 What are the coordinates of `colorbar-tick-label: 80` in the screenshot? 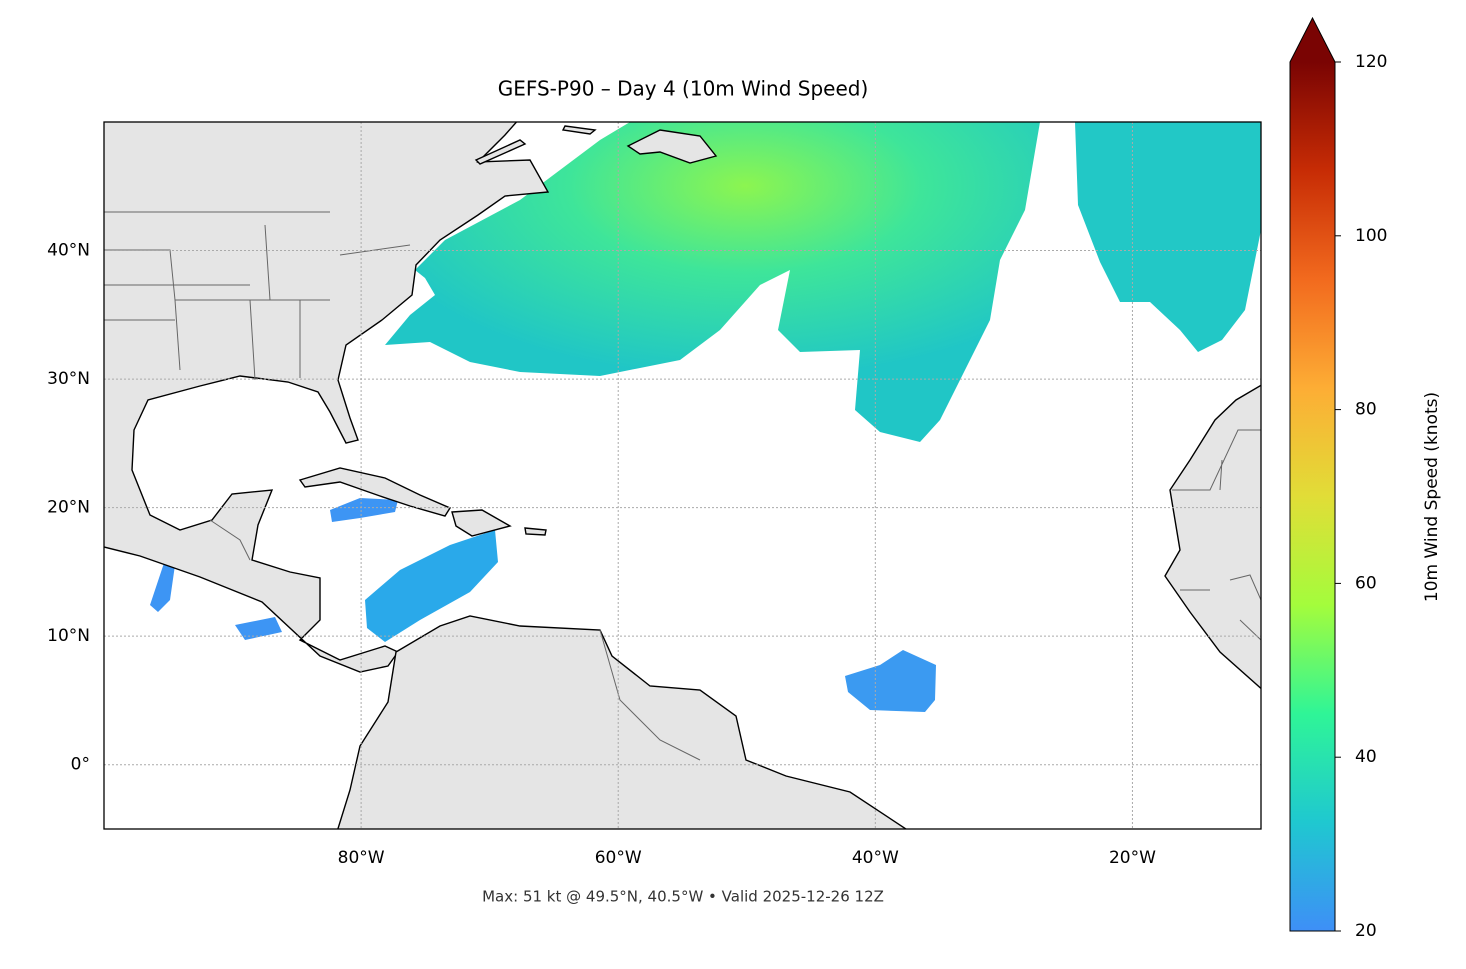 It's located at (1366, 410).